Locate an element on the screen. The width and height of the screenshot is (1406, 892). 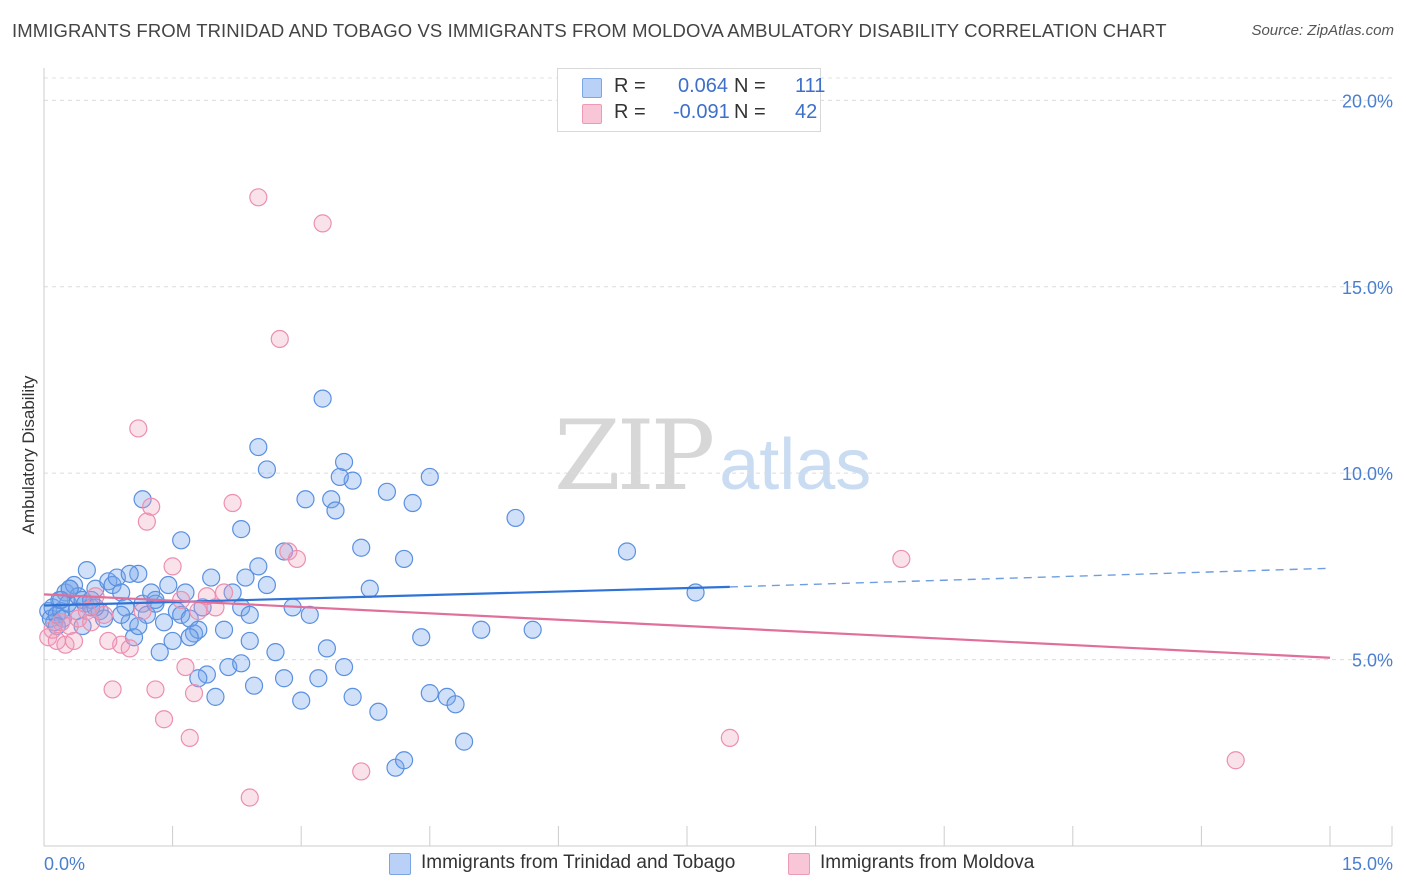
y-tick-label: 5.0% is located at coordinates (1372, 661).